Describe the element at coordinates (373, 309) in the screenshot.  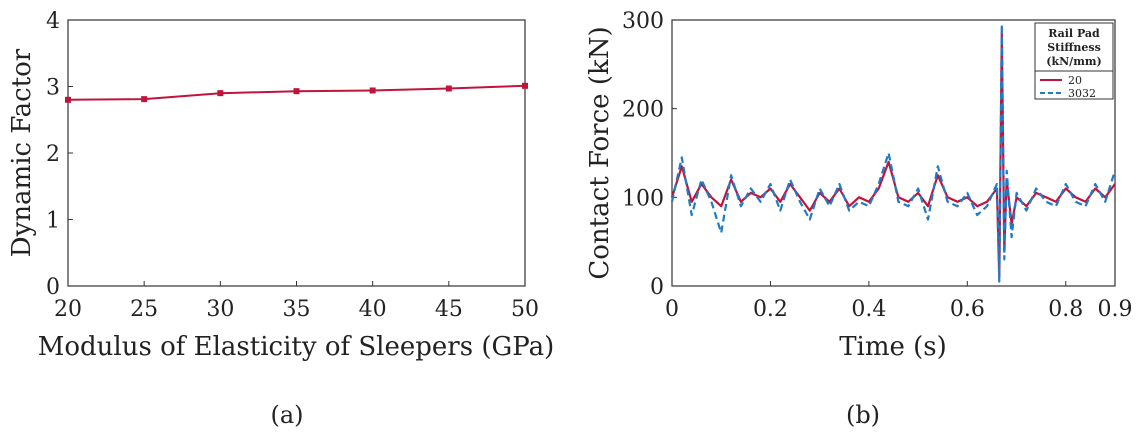
I see `chart-a-x-tick-label-4: 40` at that location.